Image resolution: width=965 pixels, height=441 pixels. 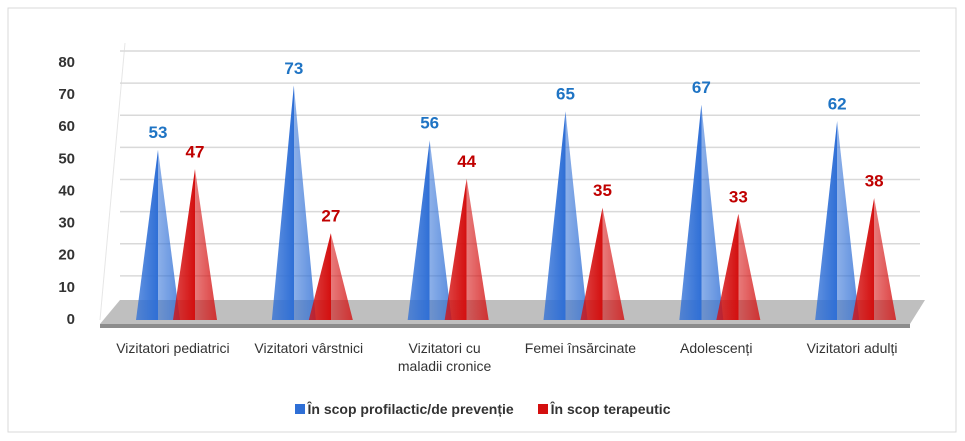 What do you see at coordinates (66, 287) in the screenshot?
I see `y-tick-label: 10` at bounding box center [66, 287].